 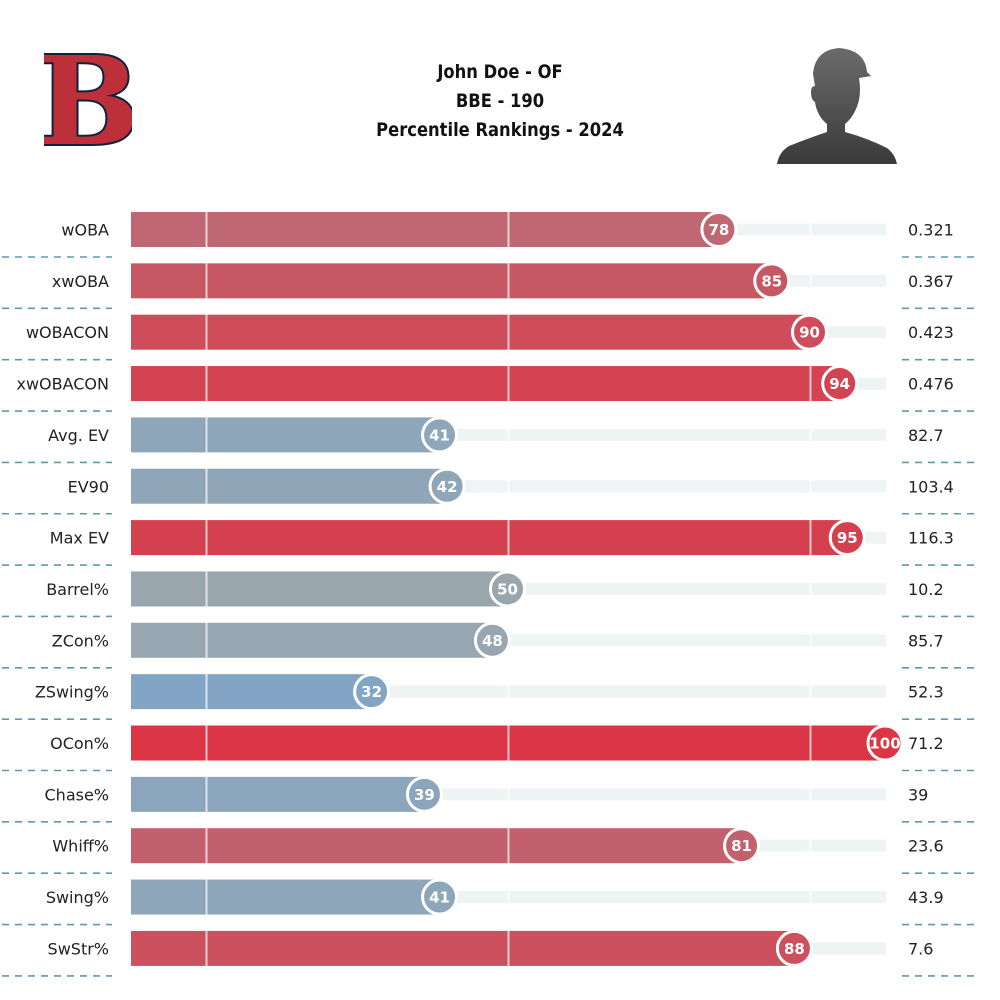 What do you see at coordinates (931, 384) in the screenshot?
I see `stat-value: 0.476` at bounding box center [931, 384].